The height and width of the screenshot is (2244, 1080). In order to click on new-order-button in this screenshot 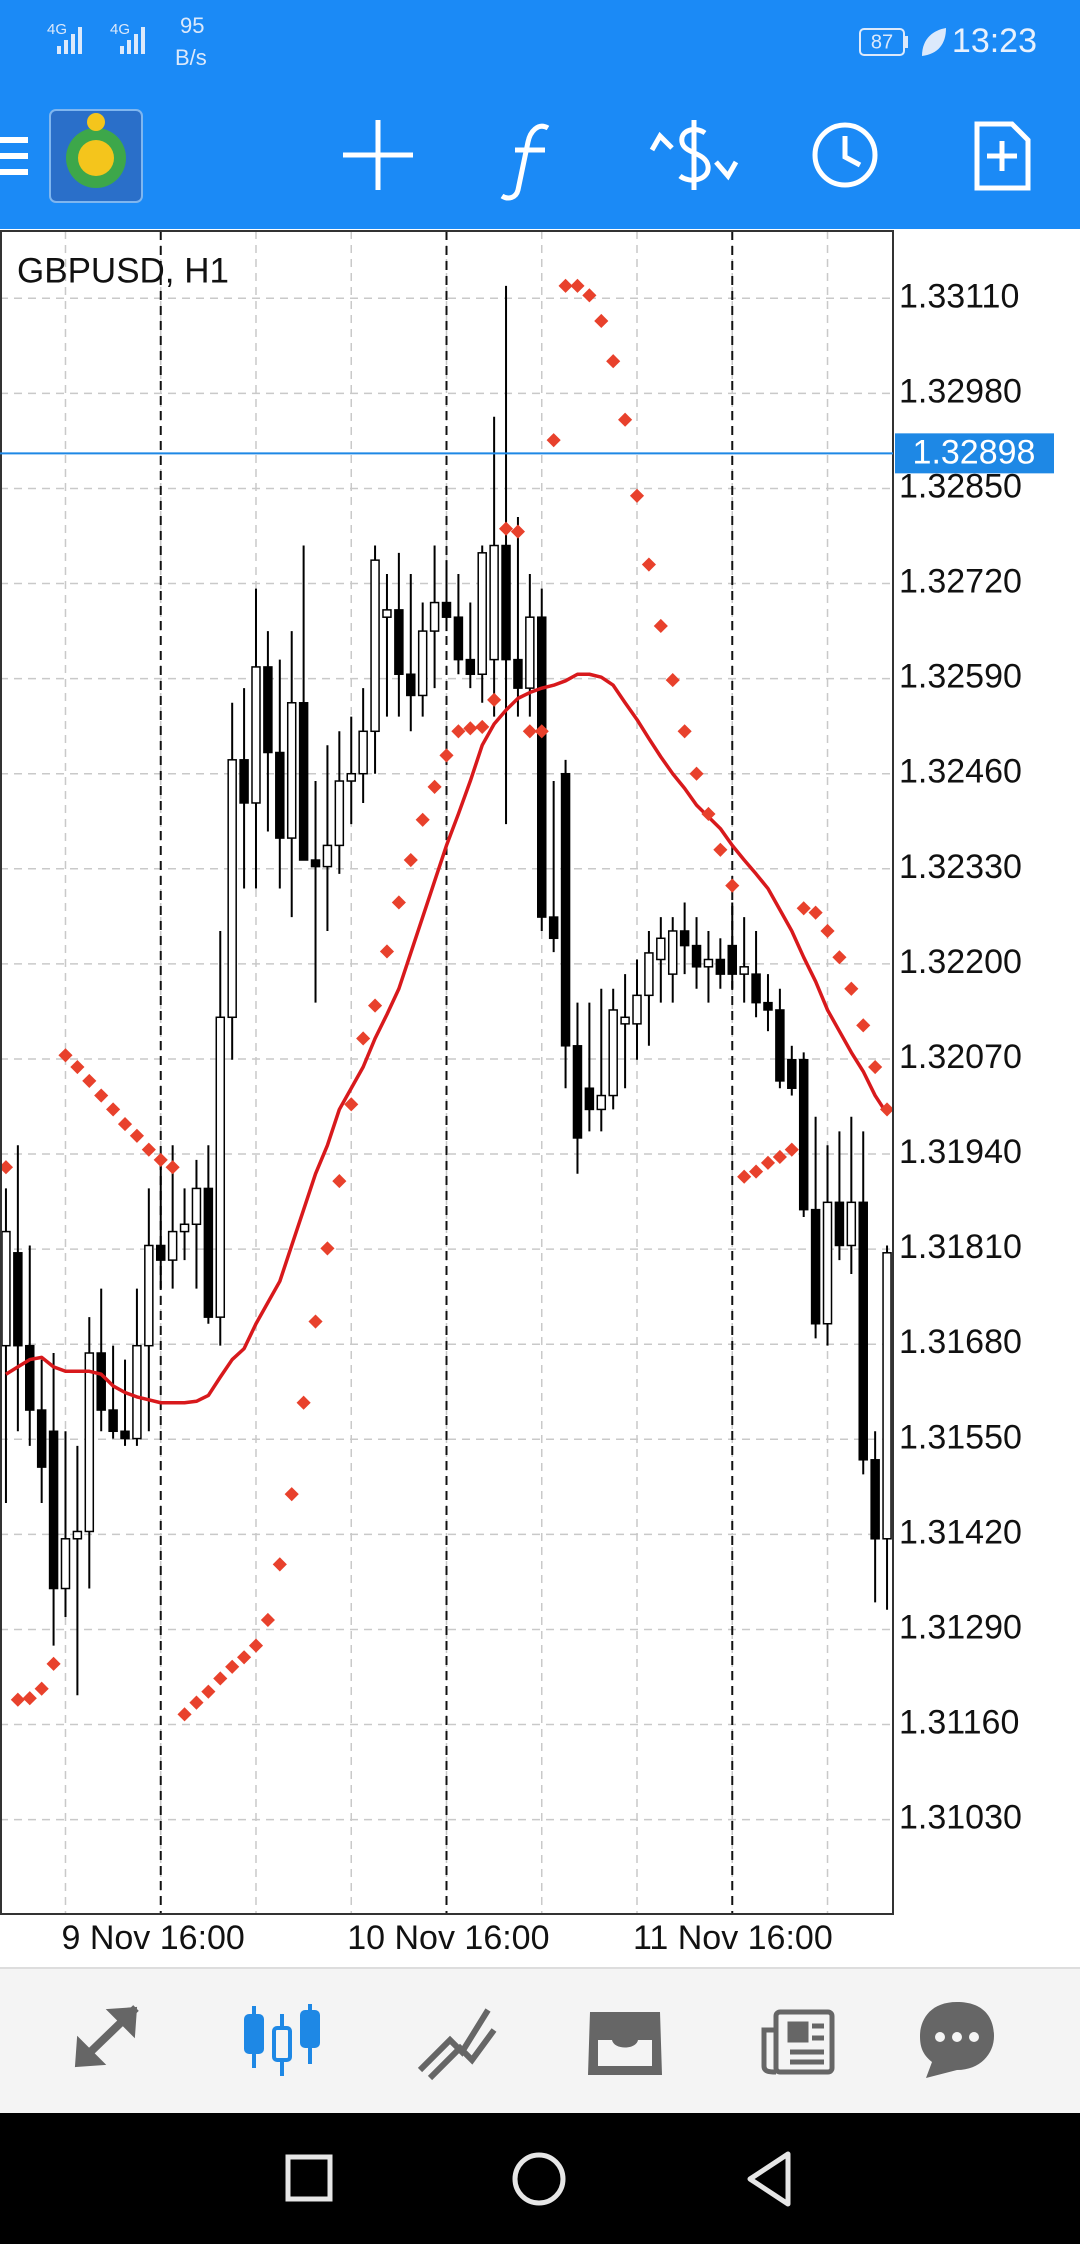, I will do `click(1002, 156)`.